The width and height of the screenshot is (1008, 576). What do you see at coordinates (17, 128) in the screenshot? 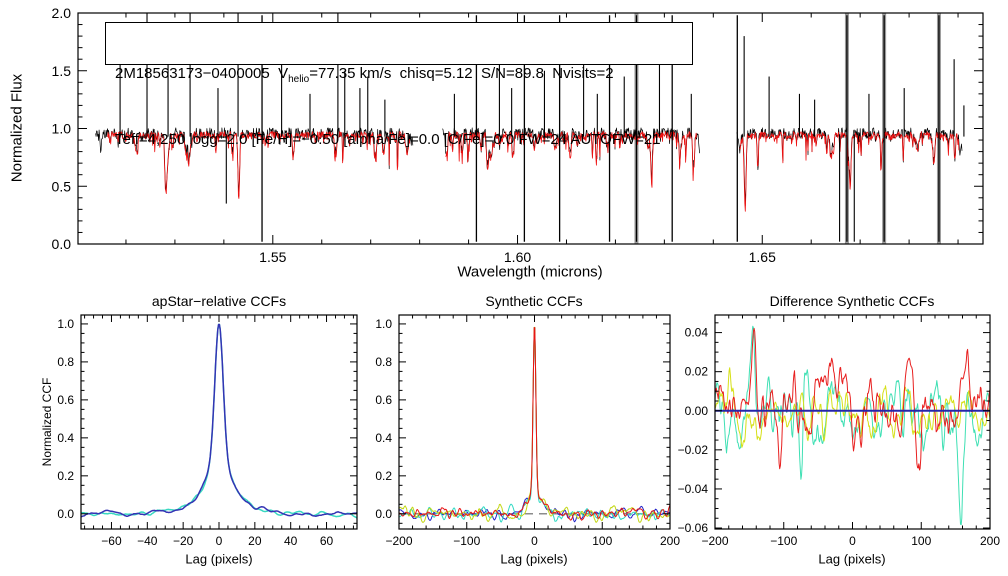
I see `spectrum-y-axis-label: Normalized Flux` at bounding box center [17, 128].